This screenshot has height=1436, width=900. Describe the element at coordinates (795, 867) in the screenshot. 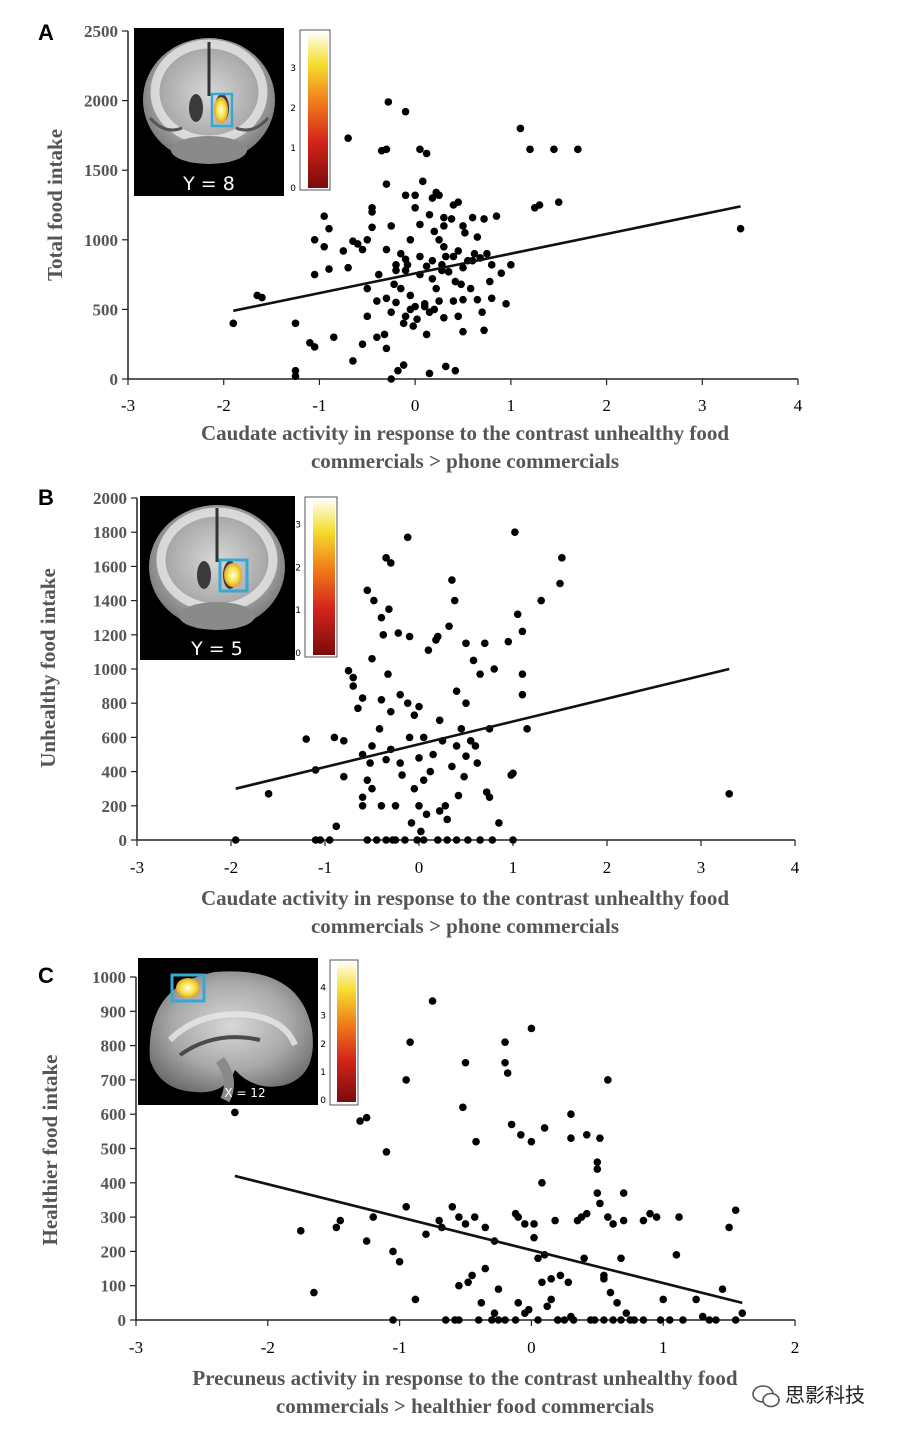

I see `x-tick-label-b: 4` at that location.